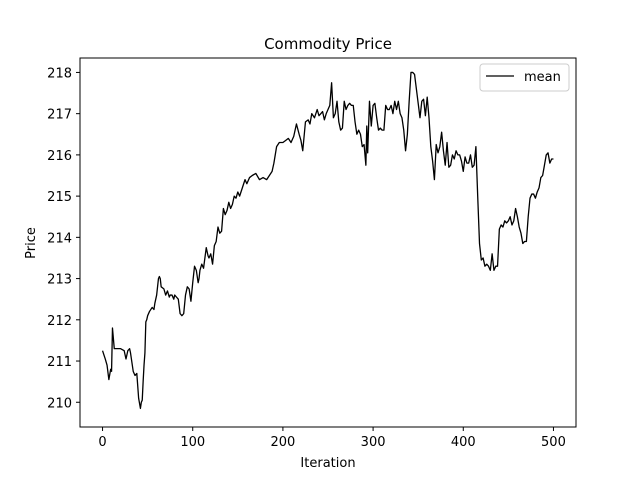 The image size is (640, 480). What do you see at coordinates (328, 44) in the screenshot?
I see `chart-title: Commodity Price` at bounding box center [328, 44].